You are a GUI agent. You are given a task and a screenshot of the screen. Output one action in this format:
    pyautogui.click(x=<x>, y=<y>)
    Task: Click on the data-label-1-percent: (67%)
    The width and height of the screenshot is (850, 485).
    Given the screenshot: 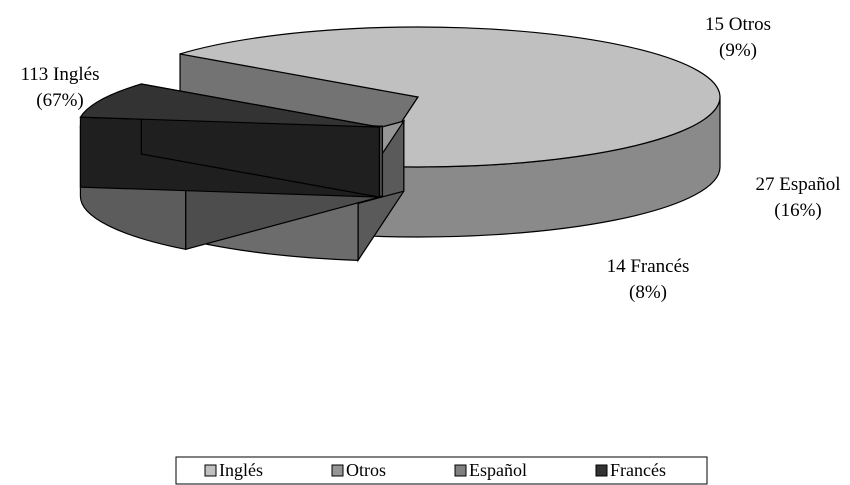 What is the action you would take?
    pyautogui.click(x=59, y=100)
    